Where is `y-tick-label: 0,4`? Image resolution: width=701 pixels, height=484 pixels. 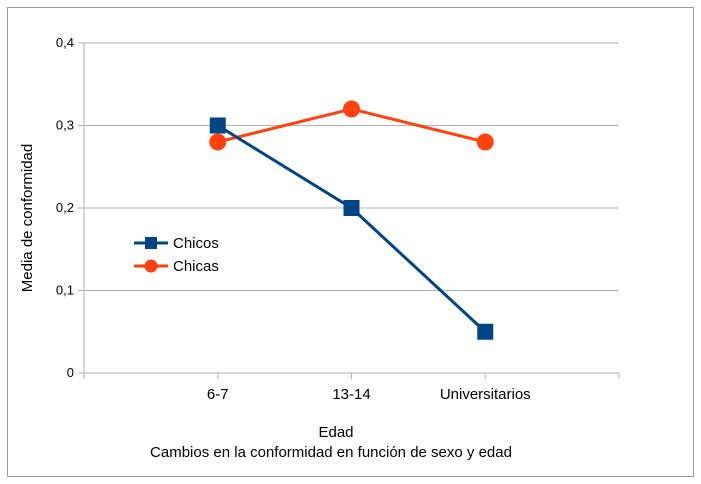
y-tick-label: 0,4 is located at coordinates (65, 42).